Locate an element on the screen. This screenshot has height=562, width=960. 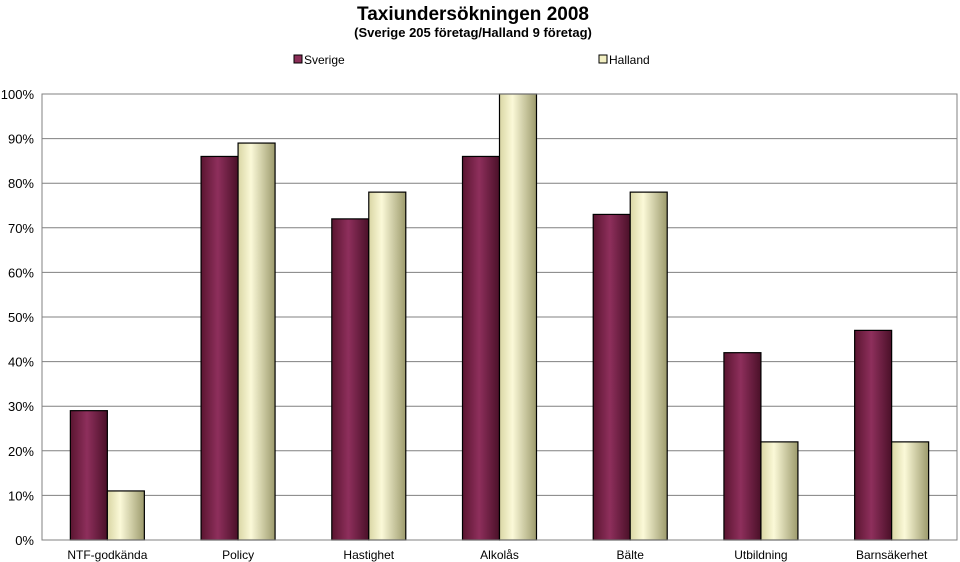
legend-swatch-sverige is located at coordinates (298, 59).